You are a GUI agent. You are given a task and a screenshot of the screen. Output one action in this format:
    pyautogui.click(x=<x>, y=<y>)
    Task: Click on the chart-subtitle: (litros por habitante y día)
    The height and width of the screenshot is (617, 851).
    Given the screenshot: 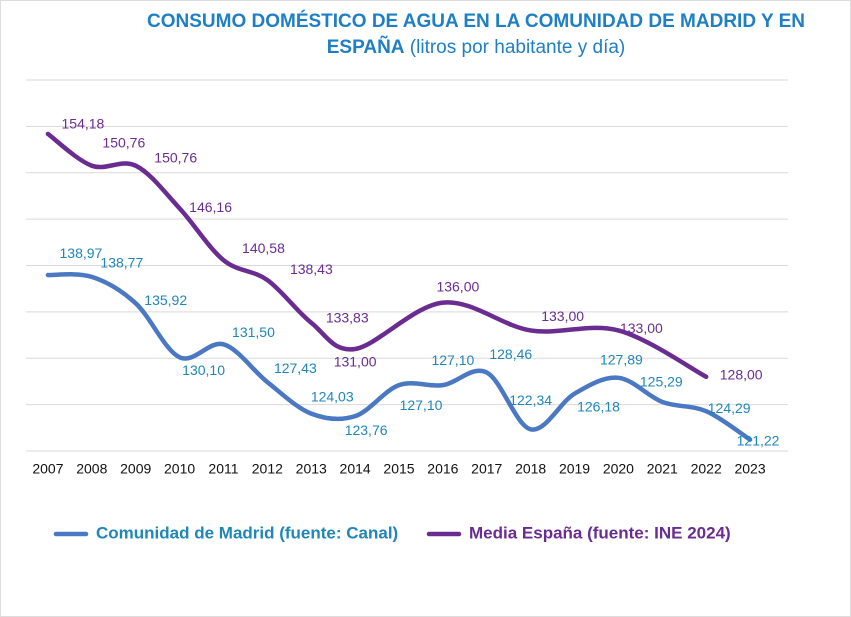 What is the action you would take?
    pyautogui.click(x=517, y=47)
    